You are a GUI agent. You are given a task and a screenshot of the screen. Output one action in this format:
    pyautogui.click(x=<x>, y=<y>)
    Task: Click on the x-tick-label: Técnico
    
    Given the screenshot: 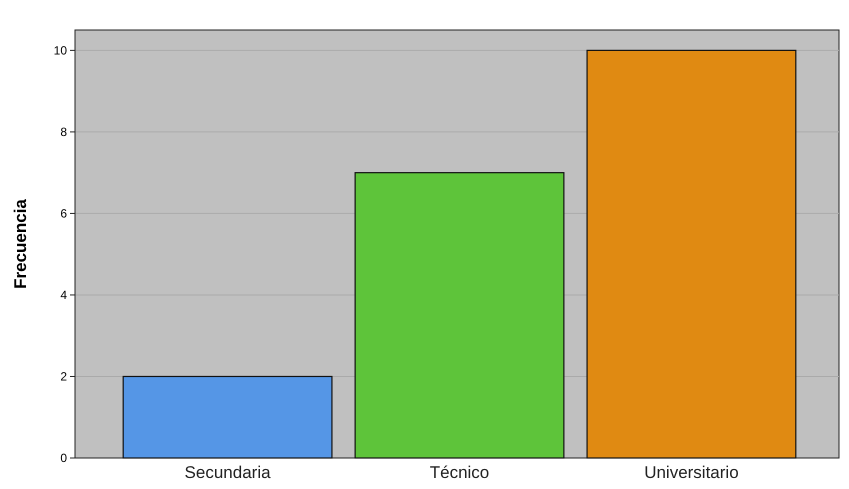 What is the action you would take?
    pyautogui.click(x=460, y=472)
    